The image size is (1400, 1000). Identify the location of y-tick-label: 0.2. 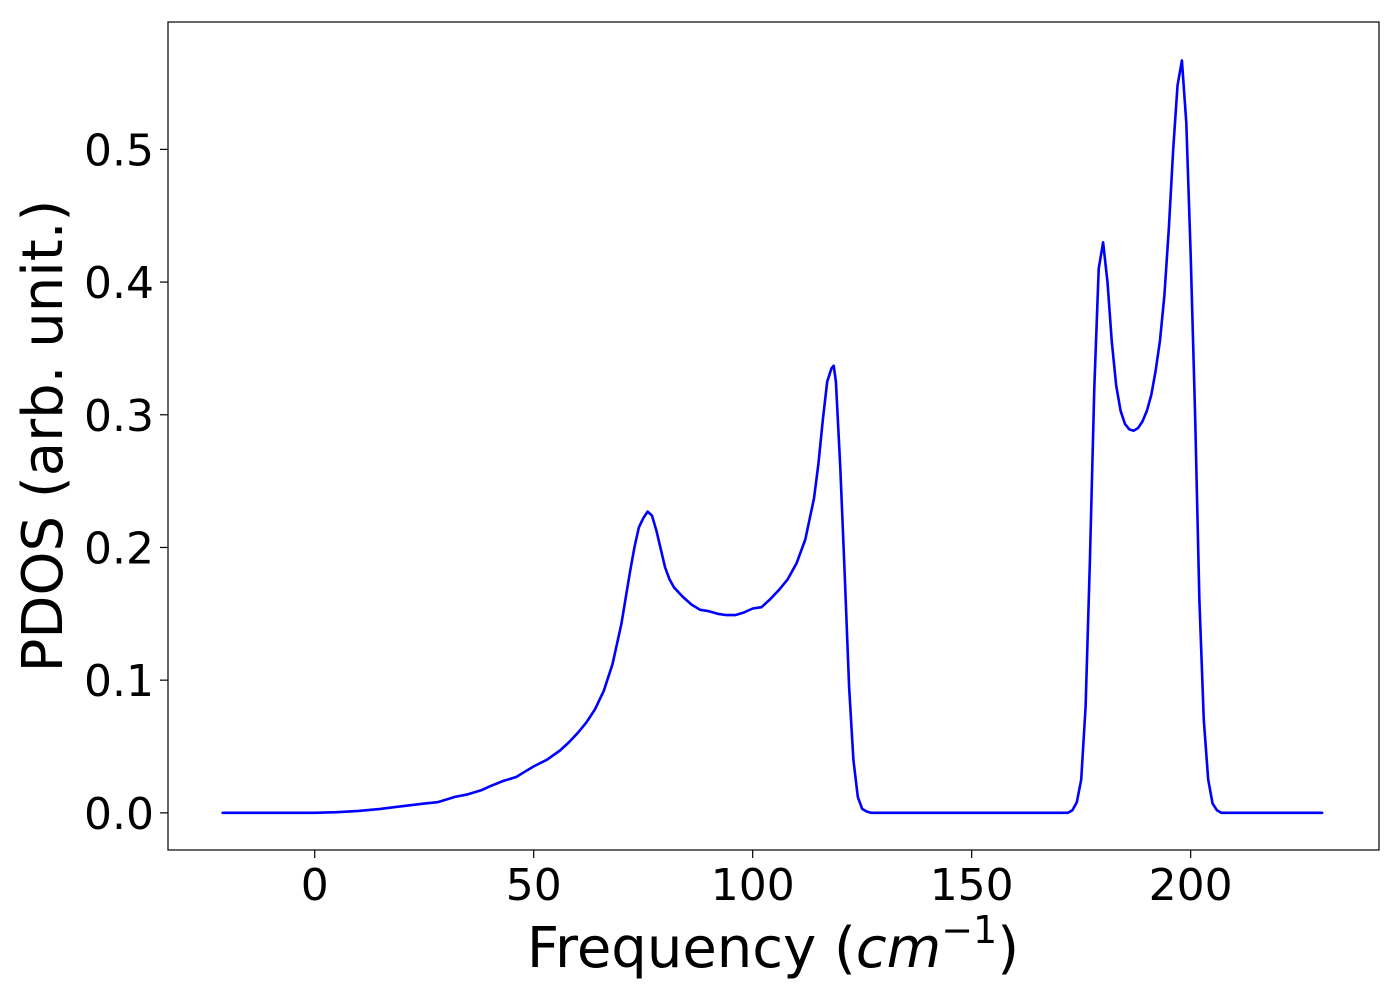
(119, 548).